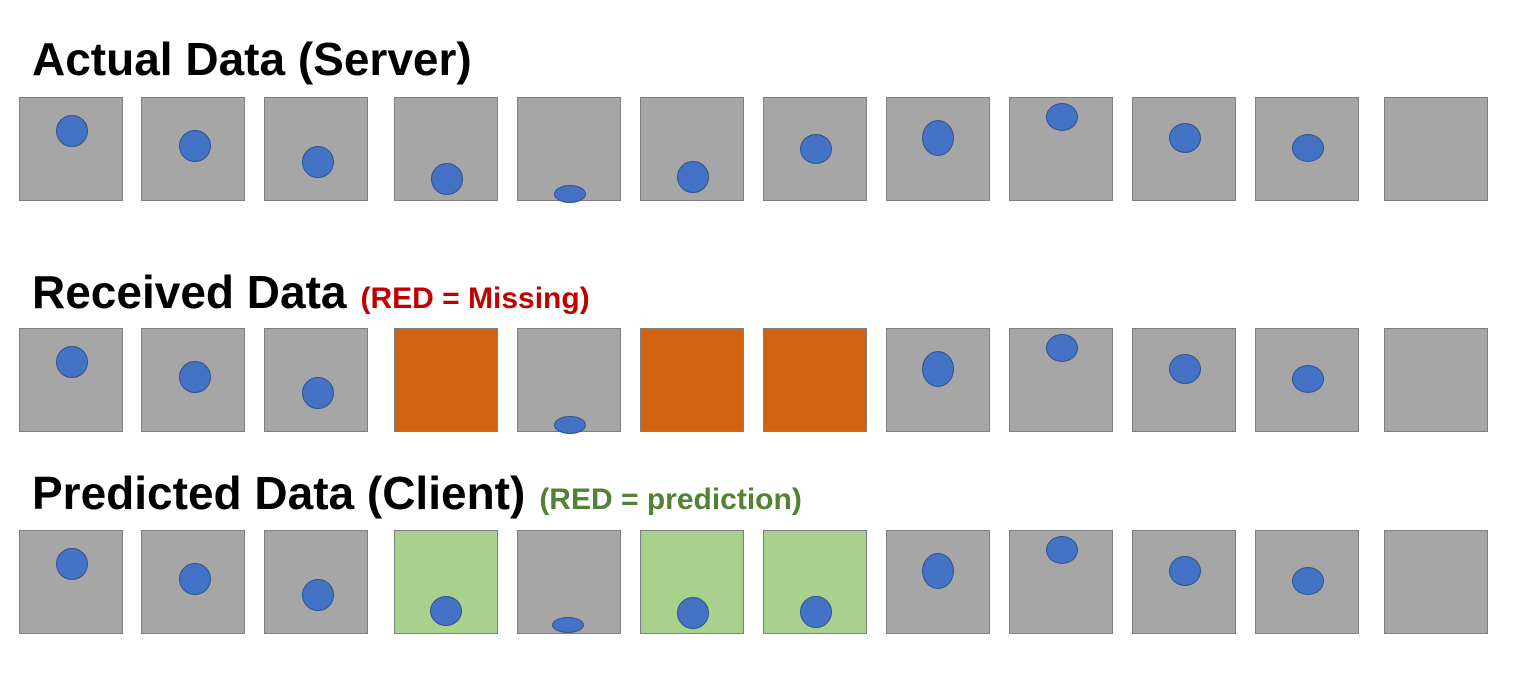 Image resolution: width=1520 pixels, height=675 pixels. I want to click on title-received-data: Received Data (RED = Missing), so click(311, 292).